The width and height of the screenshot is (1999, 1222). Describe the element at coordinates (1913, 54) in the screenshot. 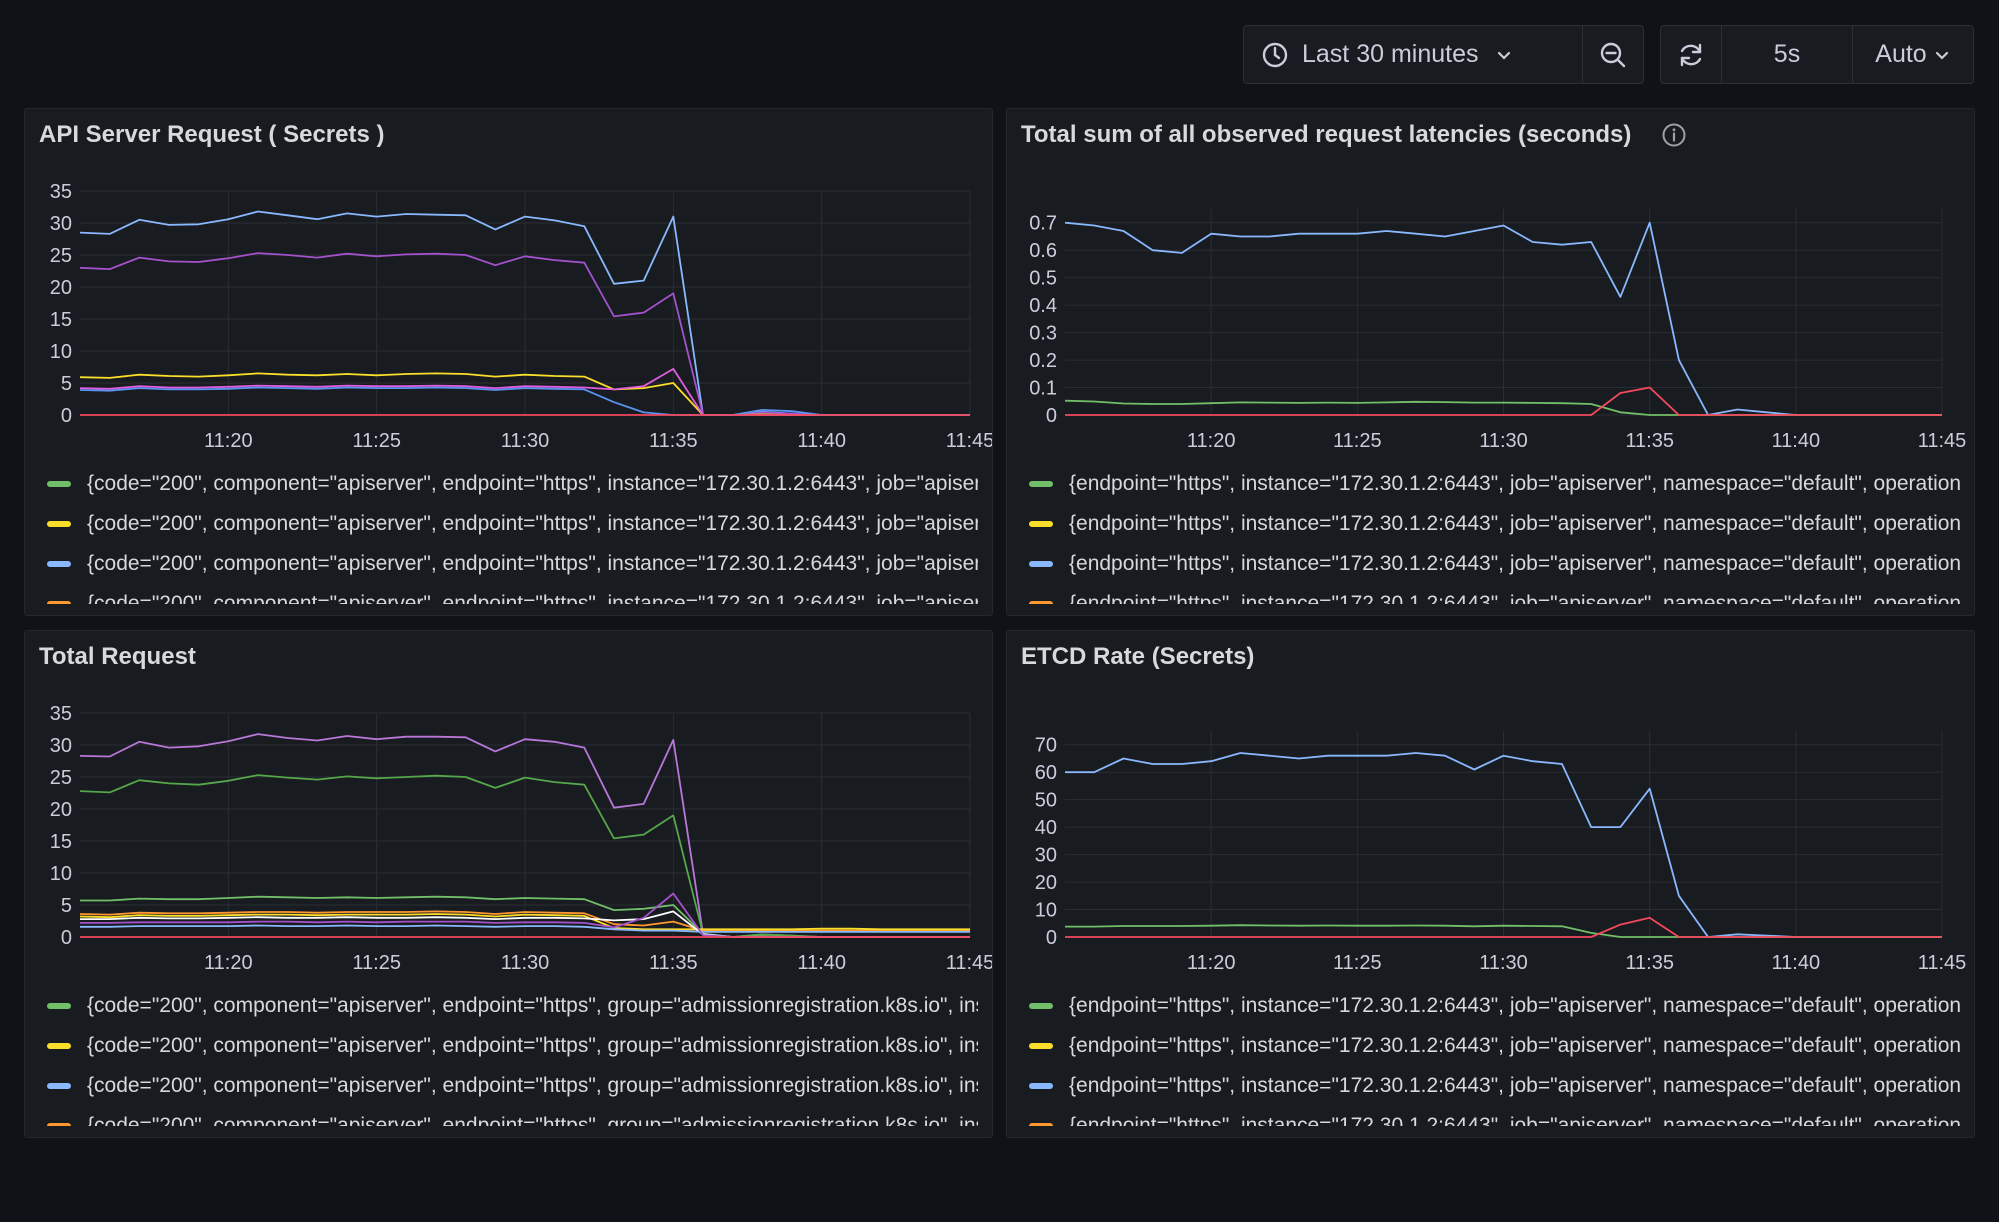

I see `auto-refresh-dropdown: Auto` at that location.